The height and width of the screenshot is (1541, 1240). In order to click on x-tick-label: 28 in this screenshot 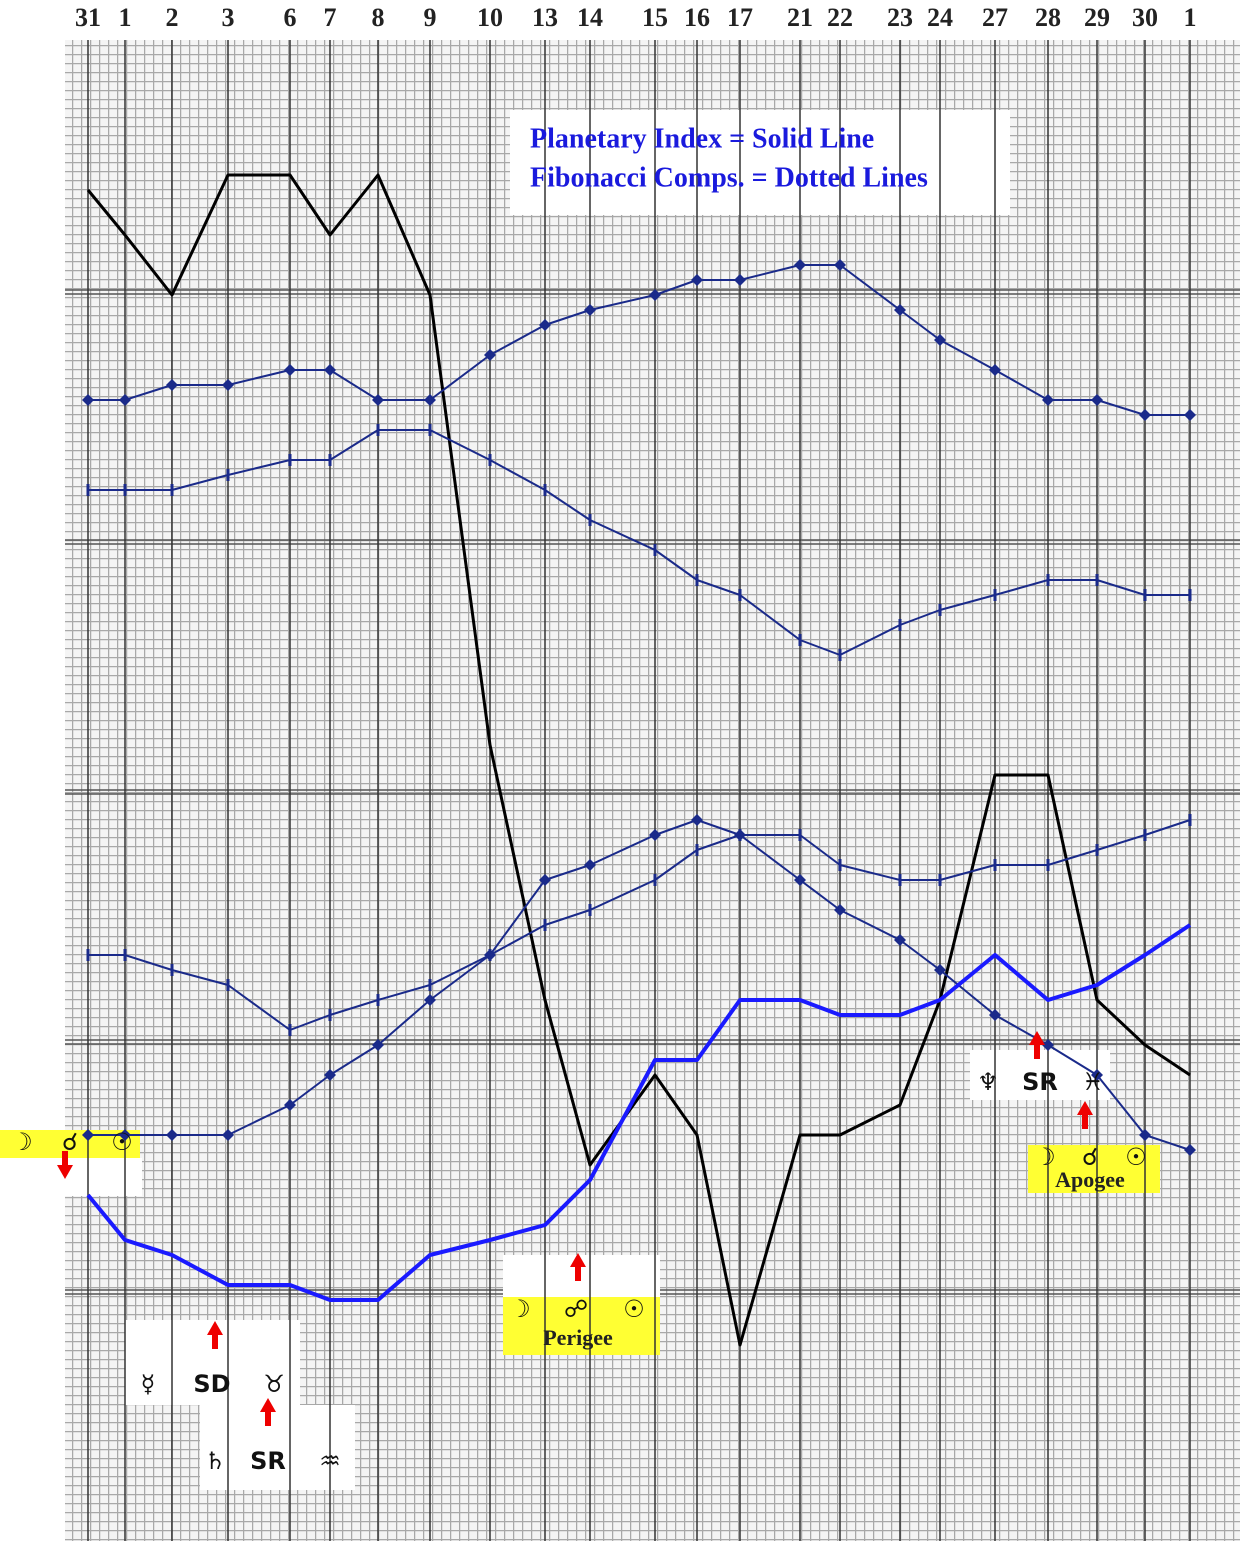, I will do `click(1048, 17)`.